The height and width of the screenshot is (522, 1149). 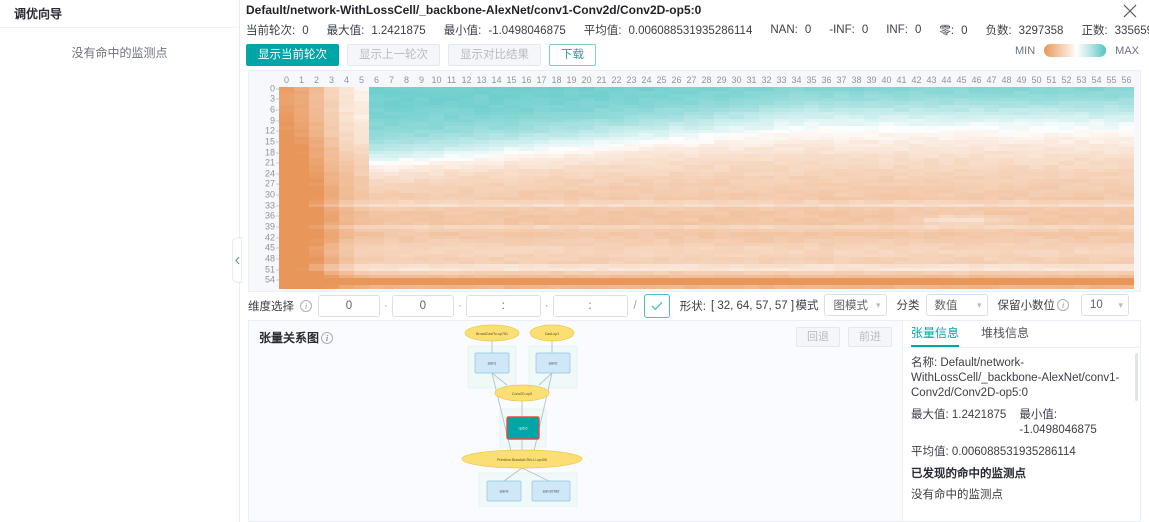 What do you see at coordinates (916, 80) in the screenshot?
I see `x-axis-tick: 42` at bounding box center [916, 80].